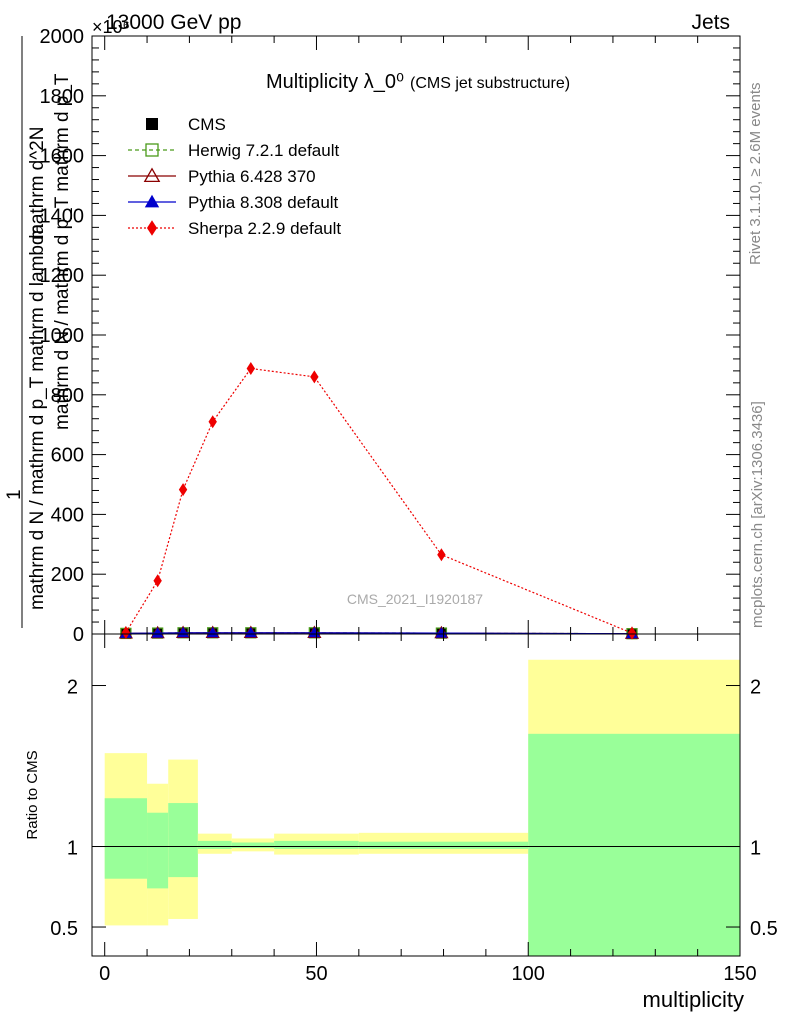  Describe the element at coordinates (764, 929) in the screenshot. I see `ratio-y-tick-label-right: 0.5` at that location.